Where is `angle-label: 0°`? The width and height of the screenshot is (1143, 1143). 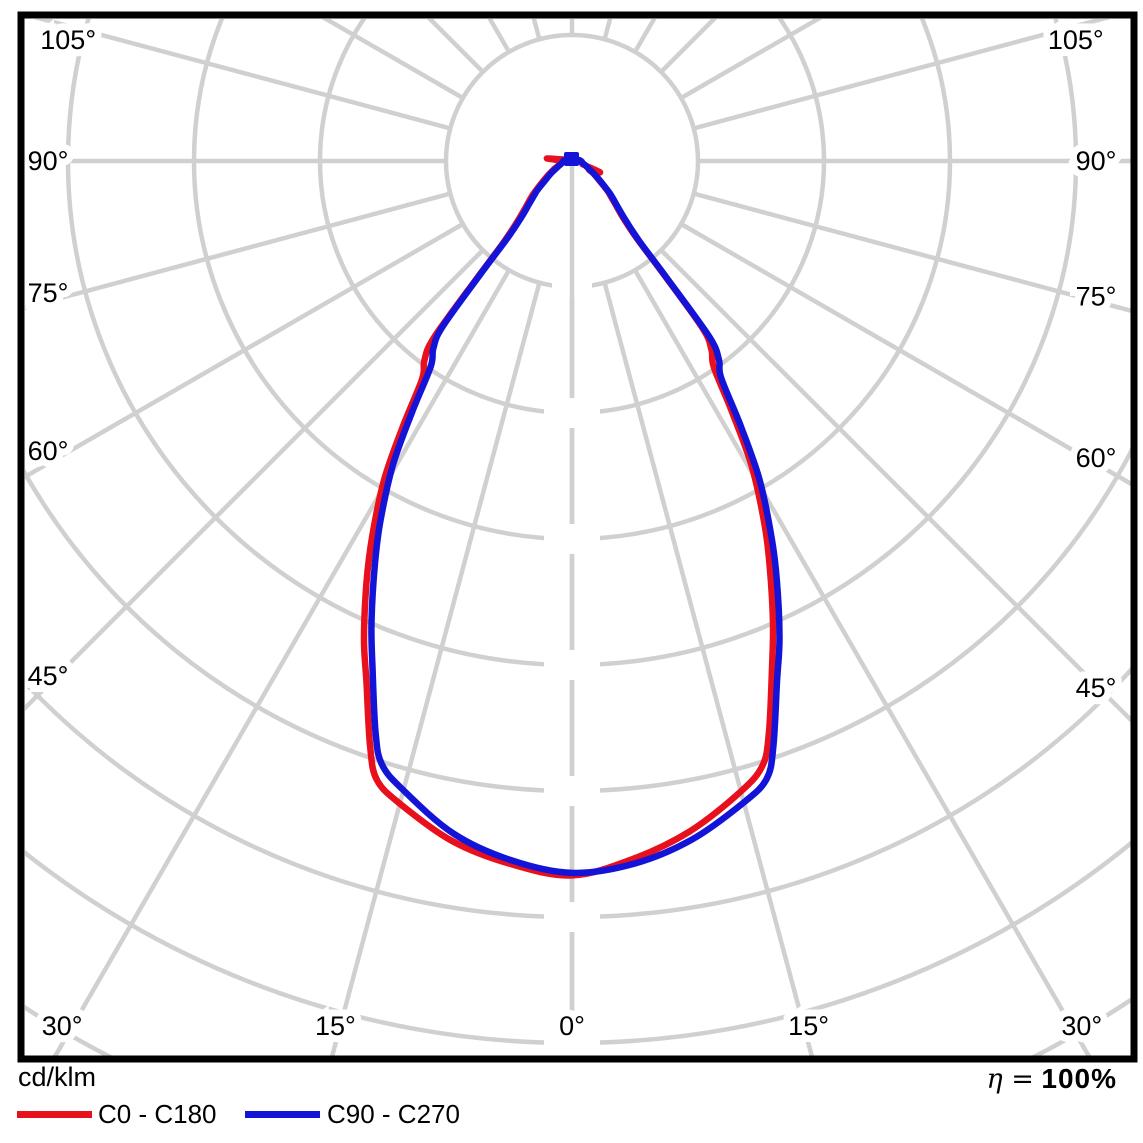 angle-label: 0° is located at coordinates (572, 1026).